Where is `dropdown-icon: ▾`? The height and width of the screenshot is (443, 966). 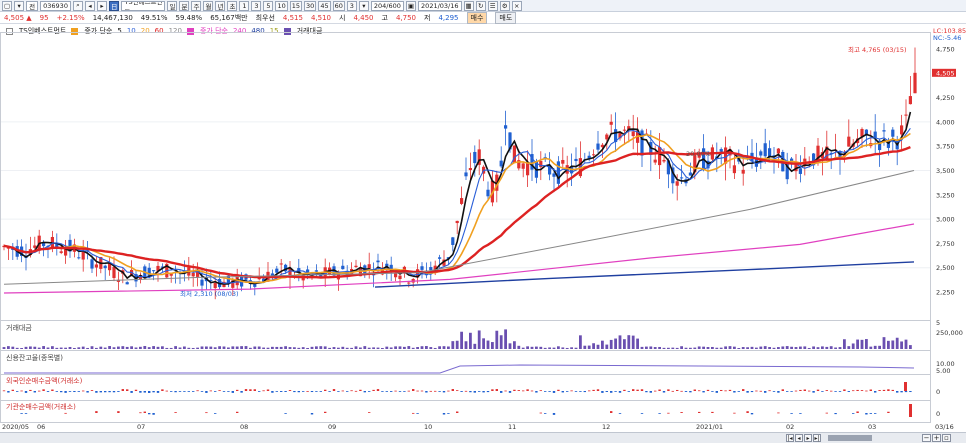 dropdown-icon: ▾ is located at coordinates (19, 5).